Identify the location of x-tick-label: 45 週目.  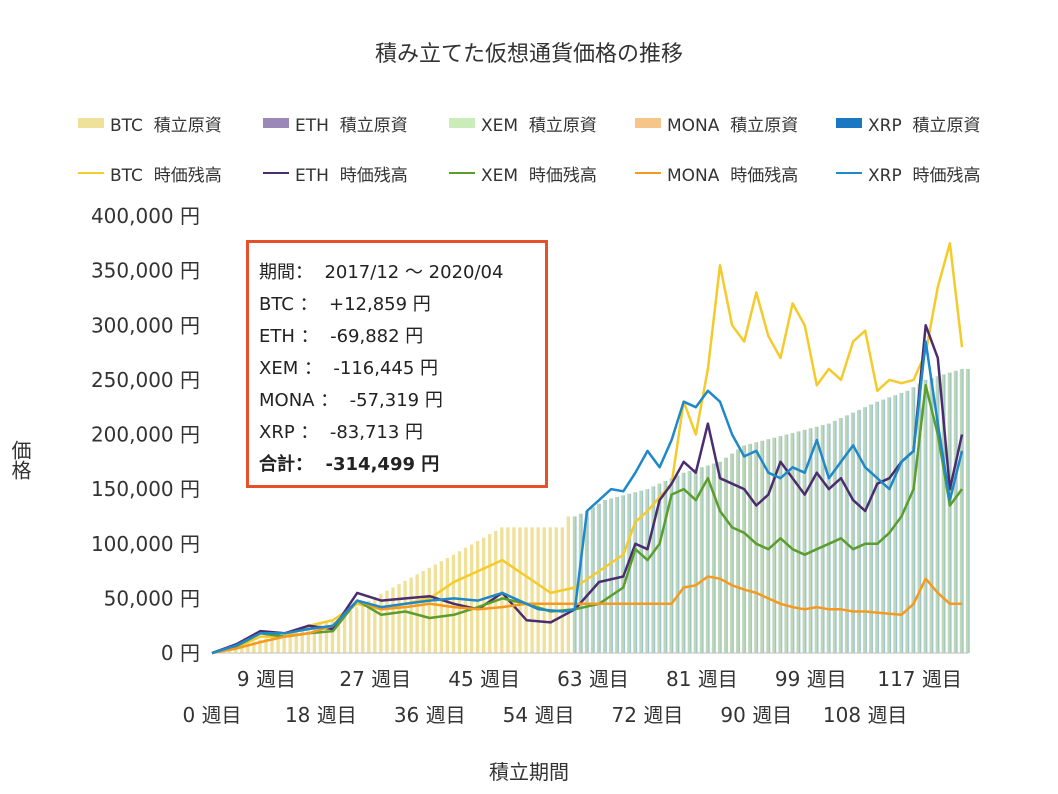
(484, 679).